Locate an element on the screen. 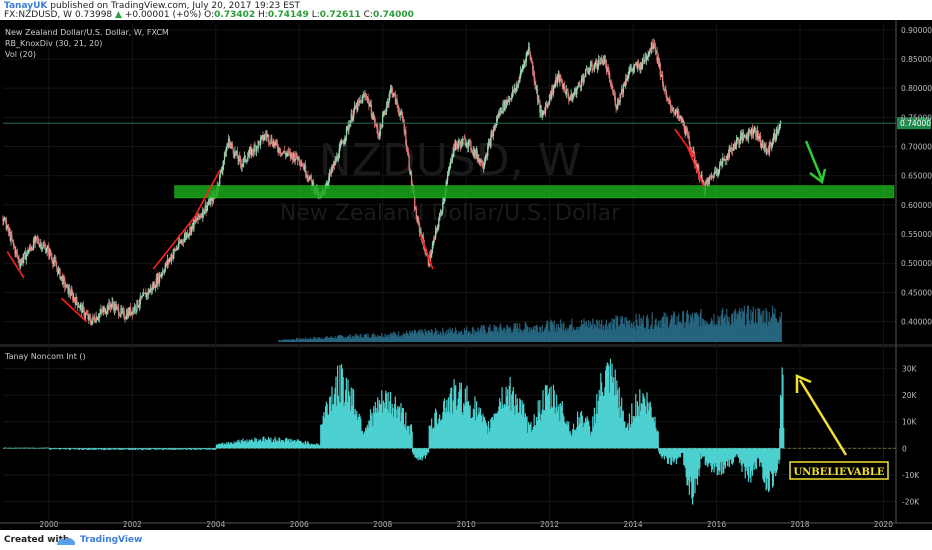  author-link: TanayUK is located at coordinates (26, 6).